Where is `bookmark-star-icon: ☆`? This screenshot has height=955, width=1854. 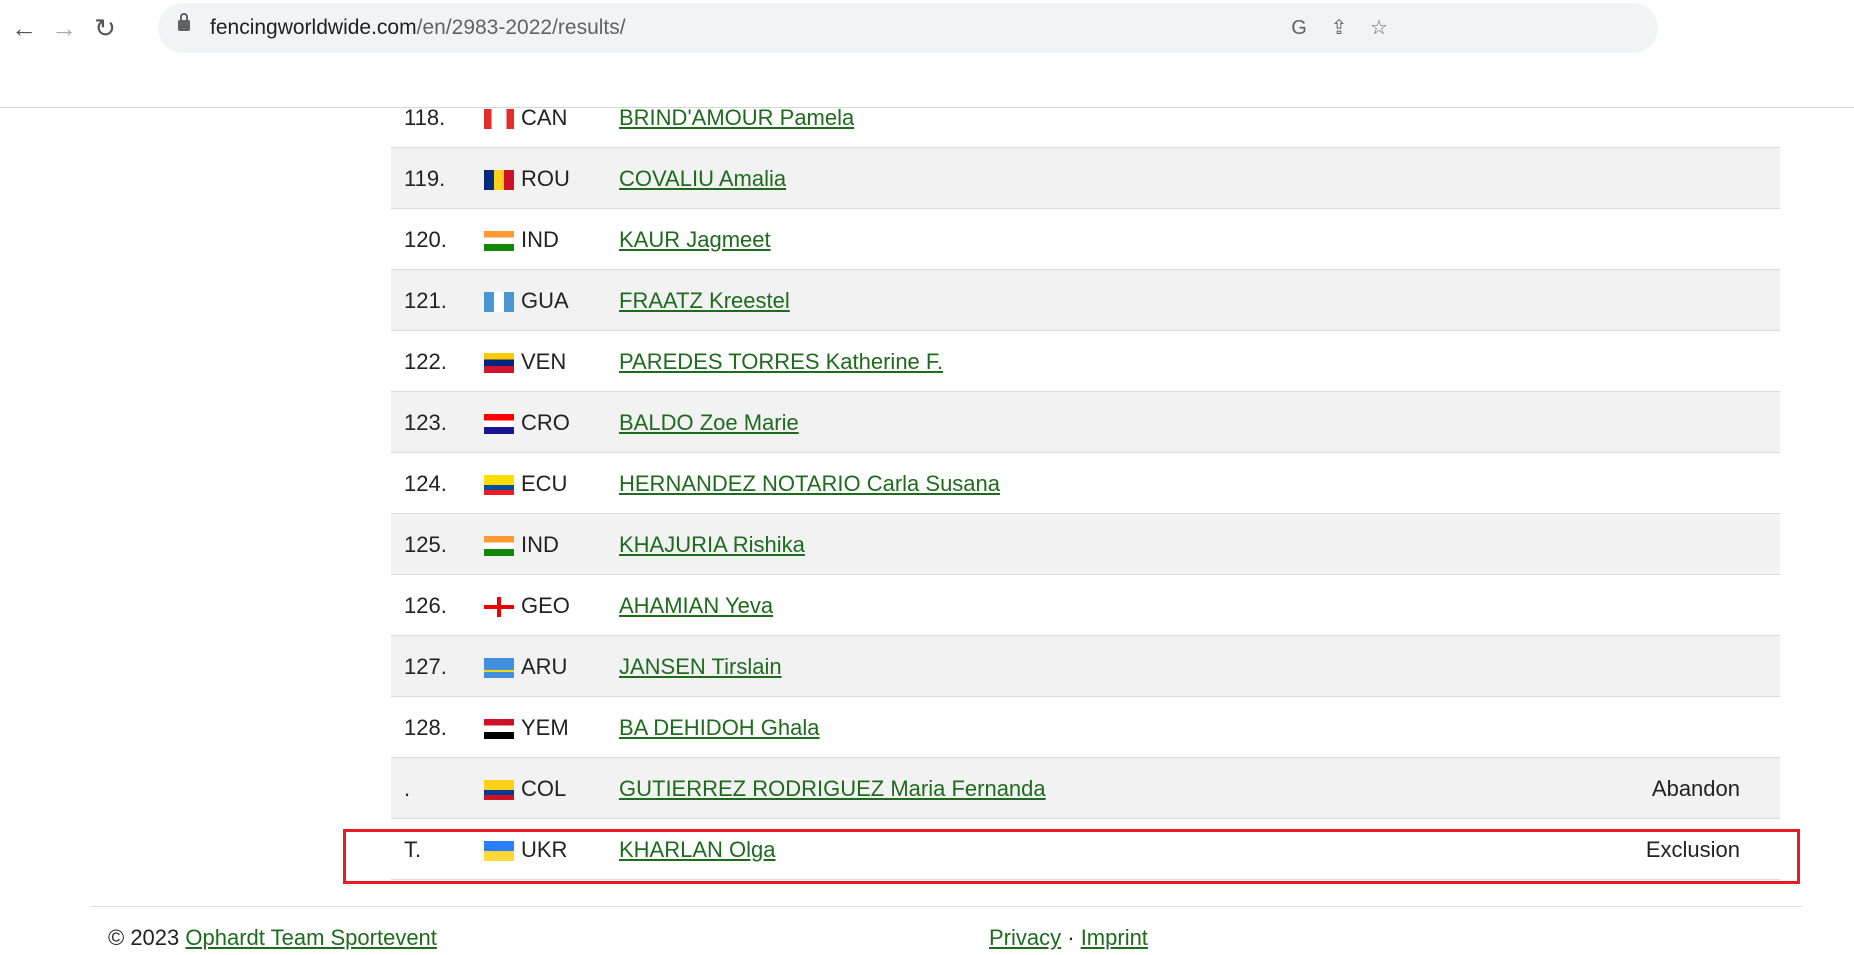 bookmark-star-icon: ☆ is located at coordinates (1379, 28).